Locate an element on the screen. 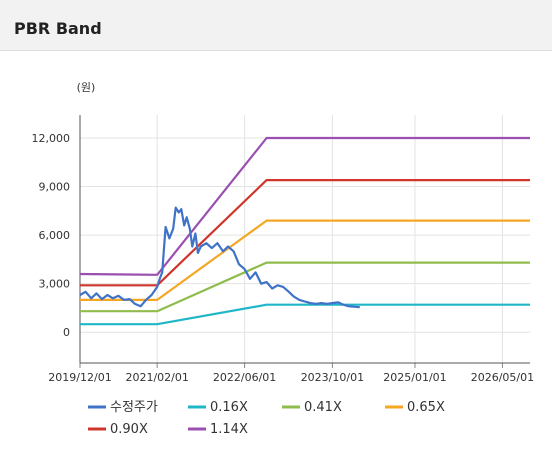 The width and height of the screenshot is (552, 449). legend-label-016x: 0.16X is located at coordinates (229, 407).